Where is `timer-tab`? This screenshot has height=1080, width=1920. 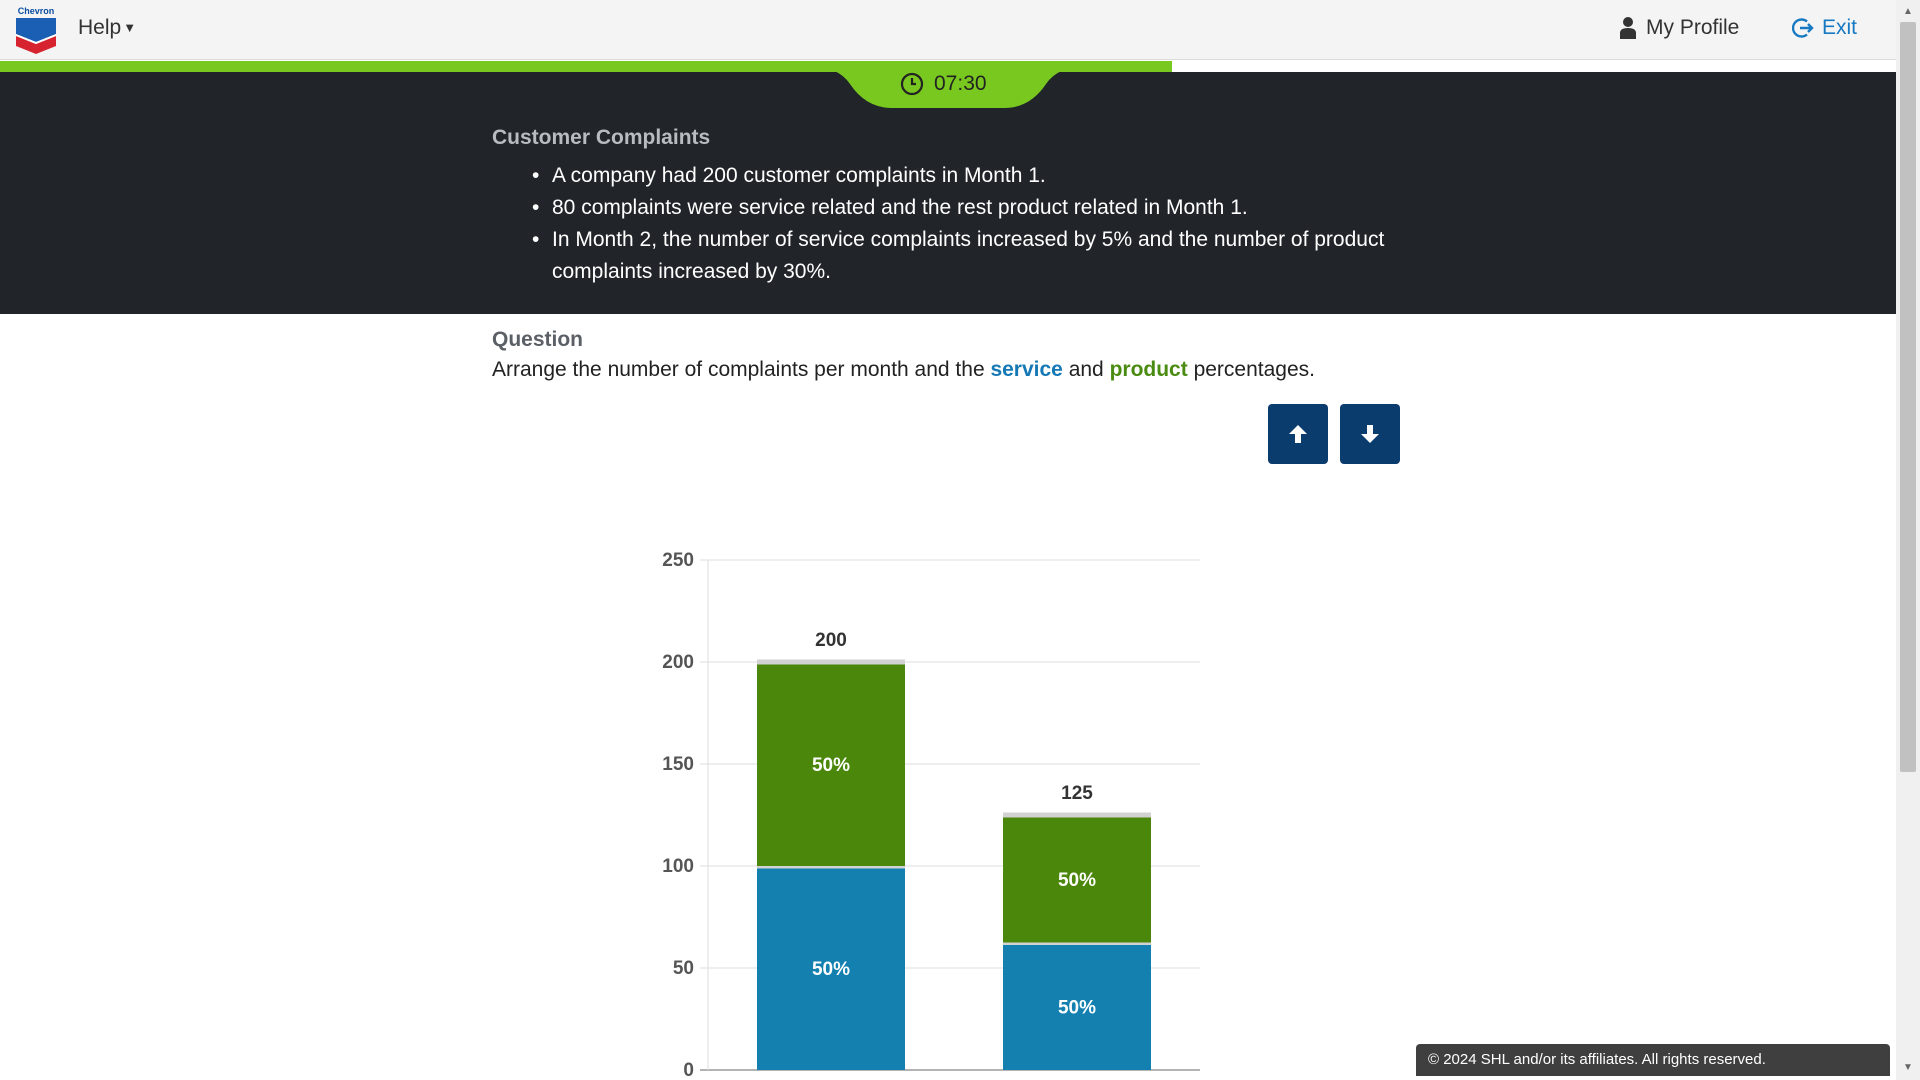
timer-tab is located at coordinates (948, 87).